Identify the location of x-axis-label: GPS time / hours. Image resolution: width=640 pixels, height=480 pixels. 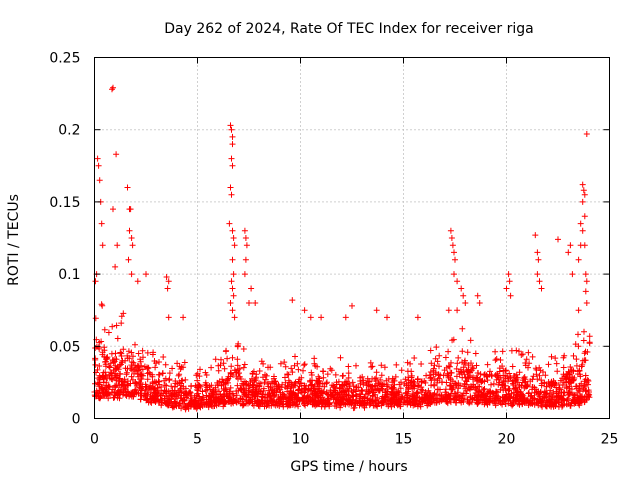
(348, 467).